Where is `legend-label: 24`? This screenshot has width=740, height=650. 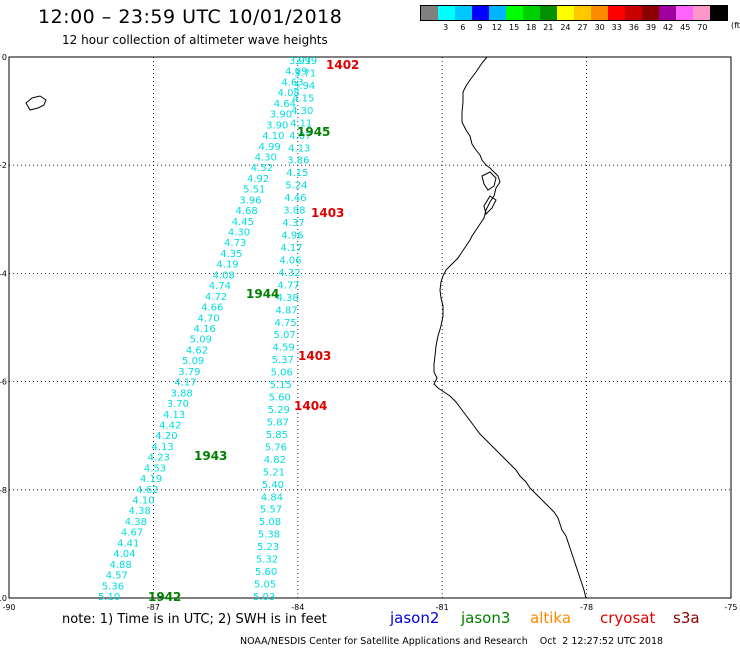
legend-label: 24 is located at coordinates (565, 27).